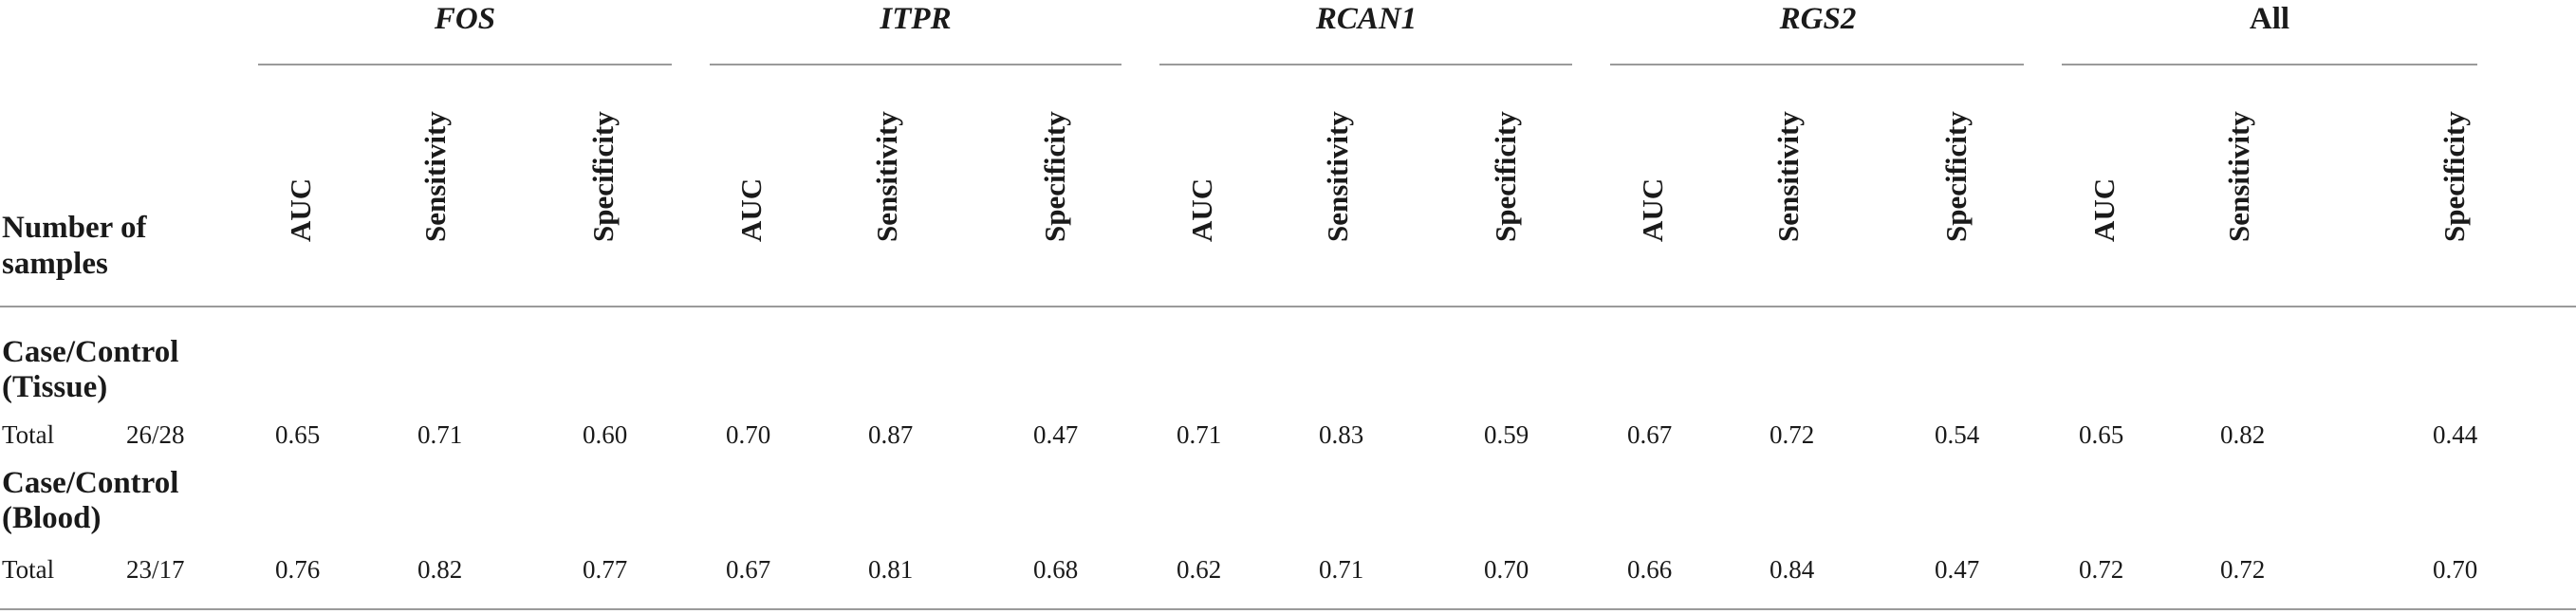 The image size is (2576, 614). I want to click on value-cell: 0.44, so click(2455, 434).